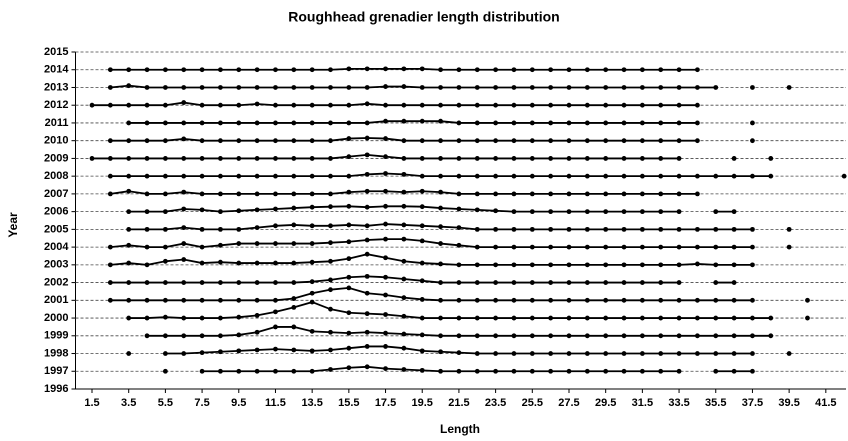  What do you see at coordinates (56, 141) in the screenshot?
I see `y-tick-label: 2010` at bounding box center [56, 141].